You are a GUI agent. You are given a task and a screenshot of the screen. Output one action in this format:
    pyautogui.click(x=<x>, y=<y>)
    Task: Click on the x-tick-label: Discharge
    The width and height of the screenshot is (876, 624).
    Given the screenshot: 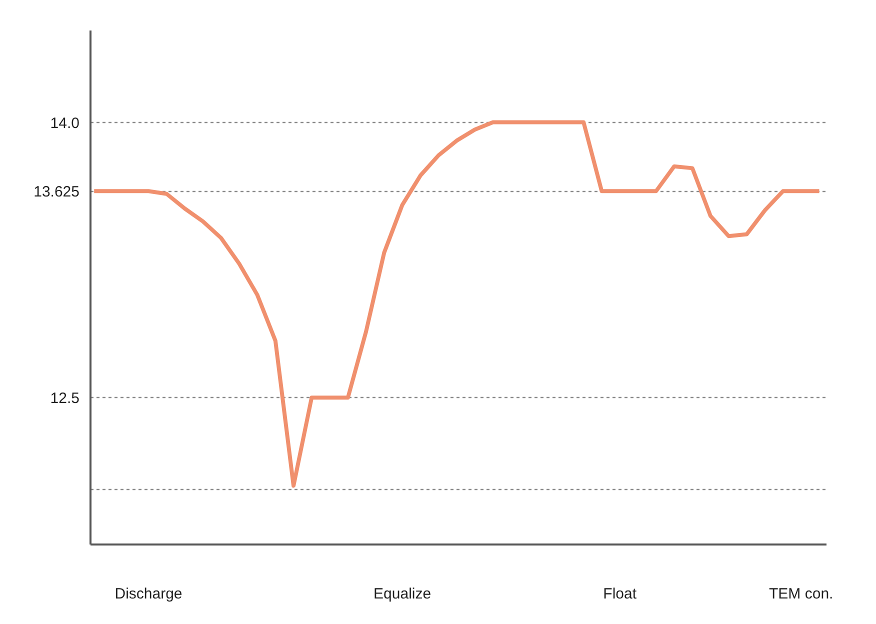 What is the action you would take?
    pyautogui.click(x=148, y=594)
    